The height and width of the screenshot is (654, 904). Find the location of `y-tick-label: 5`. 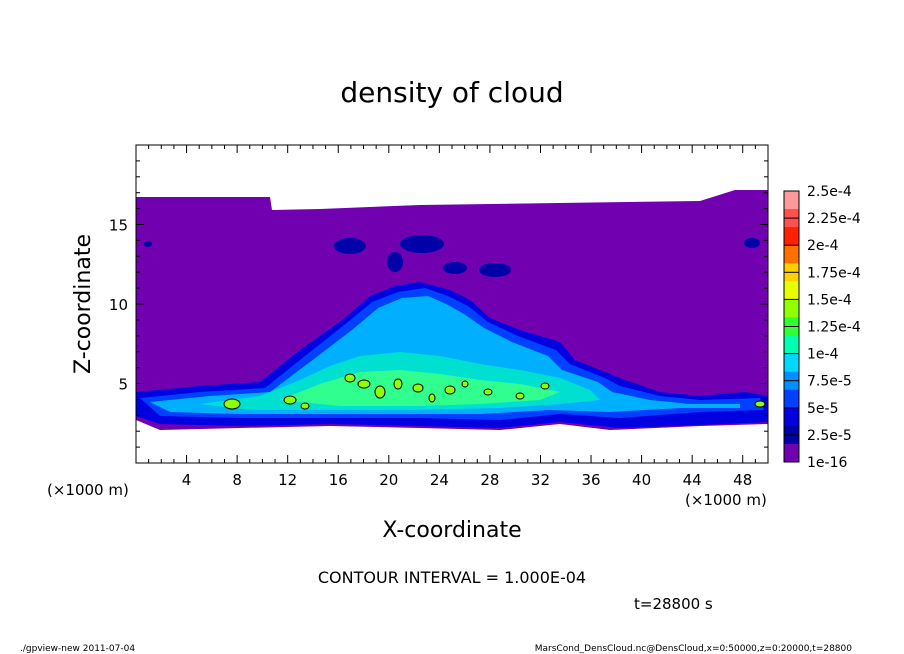

y-tick-label: 5 is located at coordinates (123, 385).